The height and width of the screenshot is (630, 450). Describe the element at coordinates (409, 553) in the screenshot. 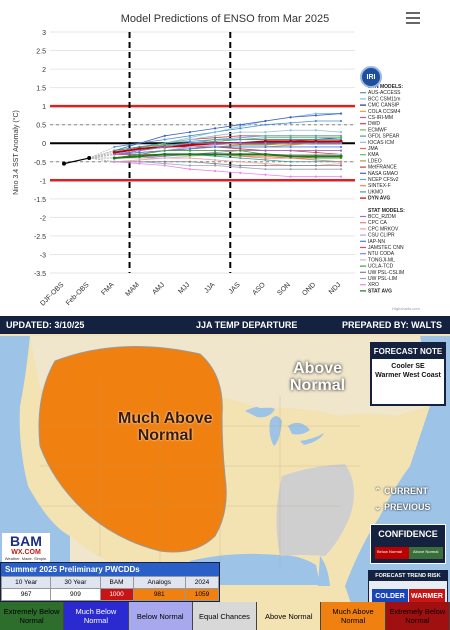

I see `confidence-bar: Below Normal Above Normal` at that location.